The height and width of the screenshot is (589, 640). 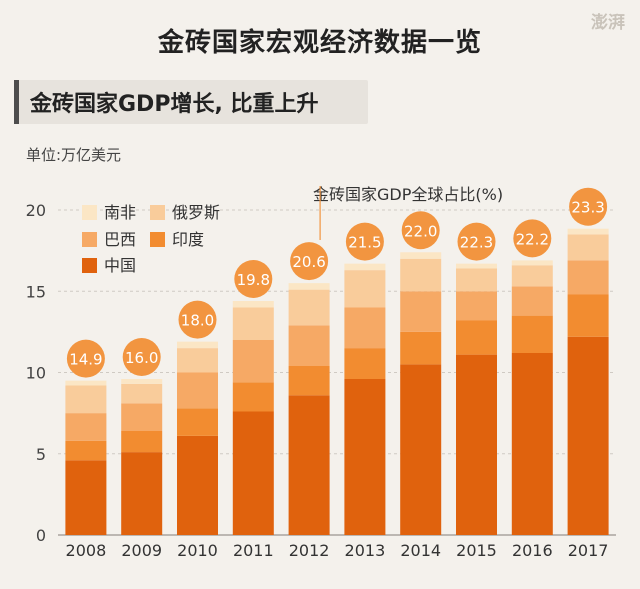 I want to click on bar-俄罗斯-2014, so click(x=421, y=275).